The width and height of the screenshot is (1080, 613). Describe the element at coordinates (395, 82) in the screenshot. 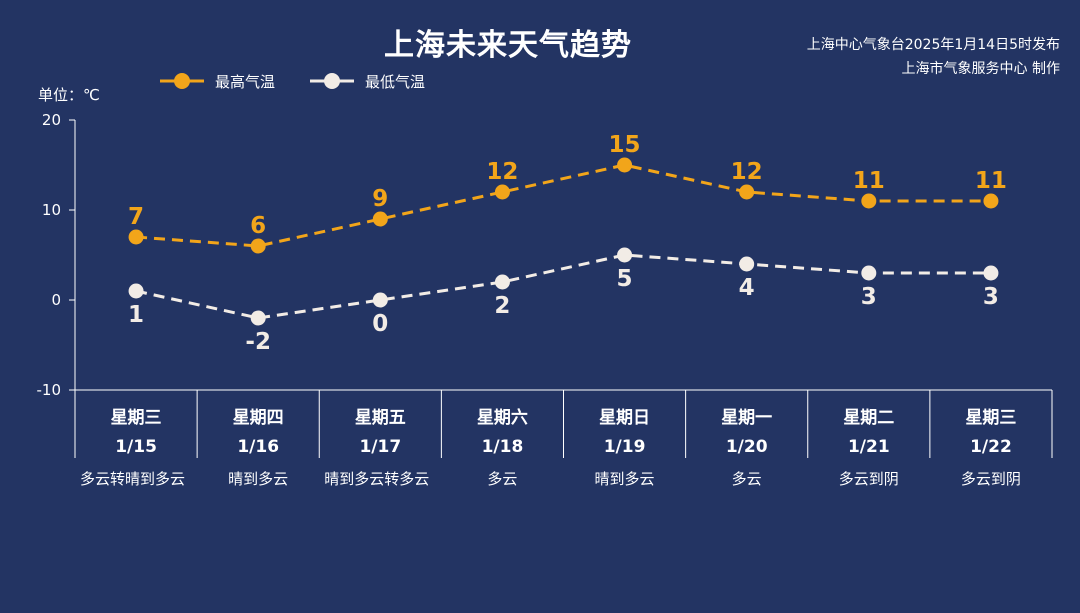

I see `legend-label-low: 最低气温` at that location.